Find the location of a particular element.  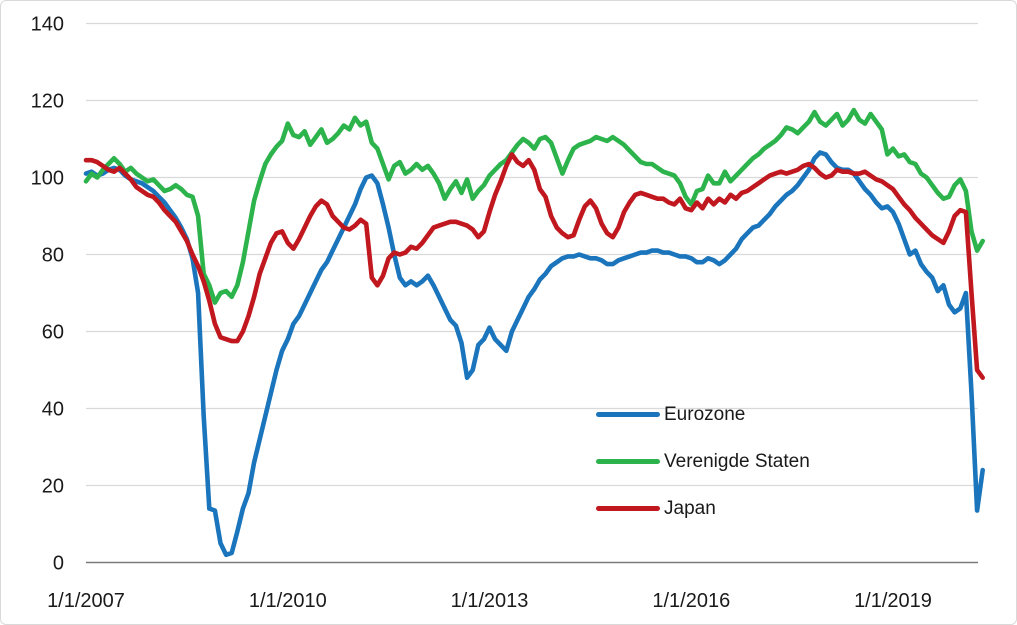

chart-legend: Eurozone Verenigde Staten Japan is located at coordinates (703, 461).